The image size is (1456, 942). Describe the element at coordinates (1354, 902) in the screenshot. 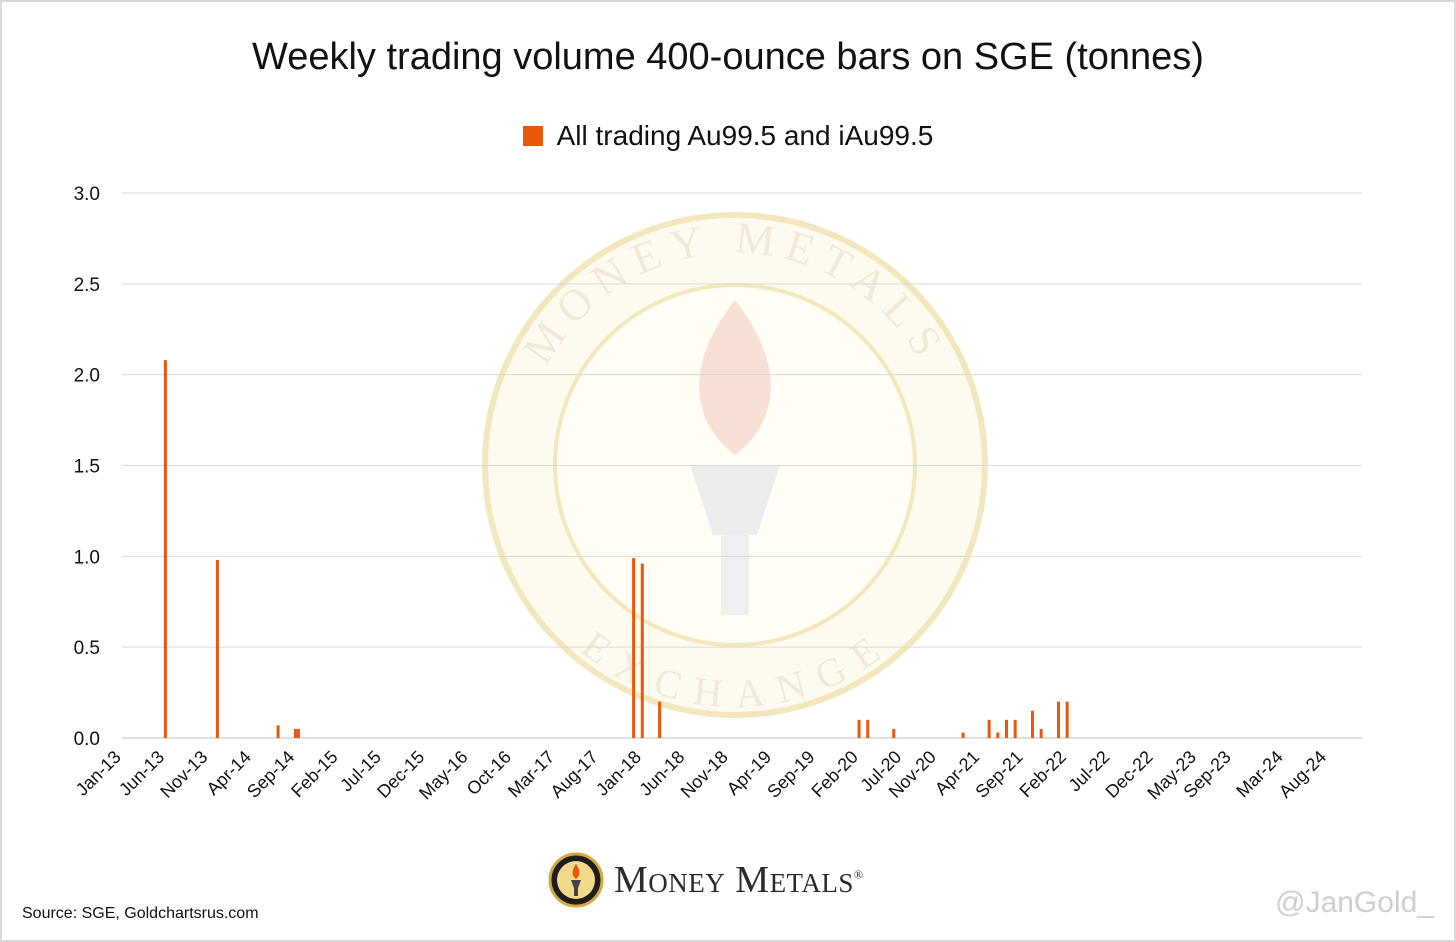

I see `author-handle: @JanGold_` at that location.